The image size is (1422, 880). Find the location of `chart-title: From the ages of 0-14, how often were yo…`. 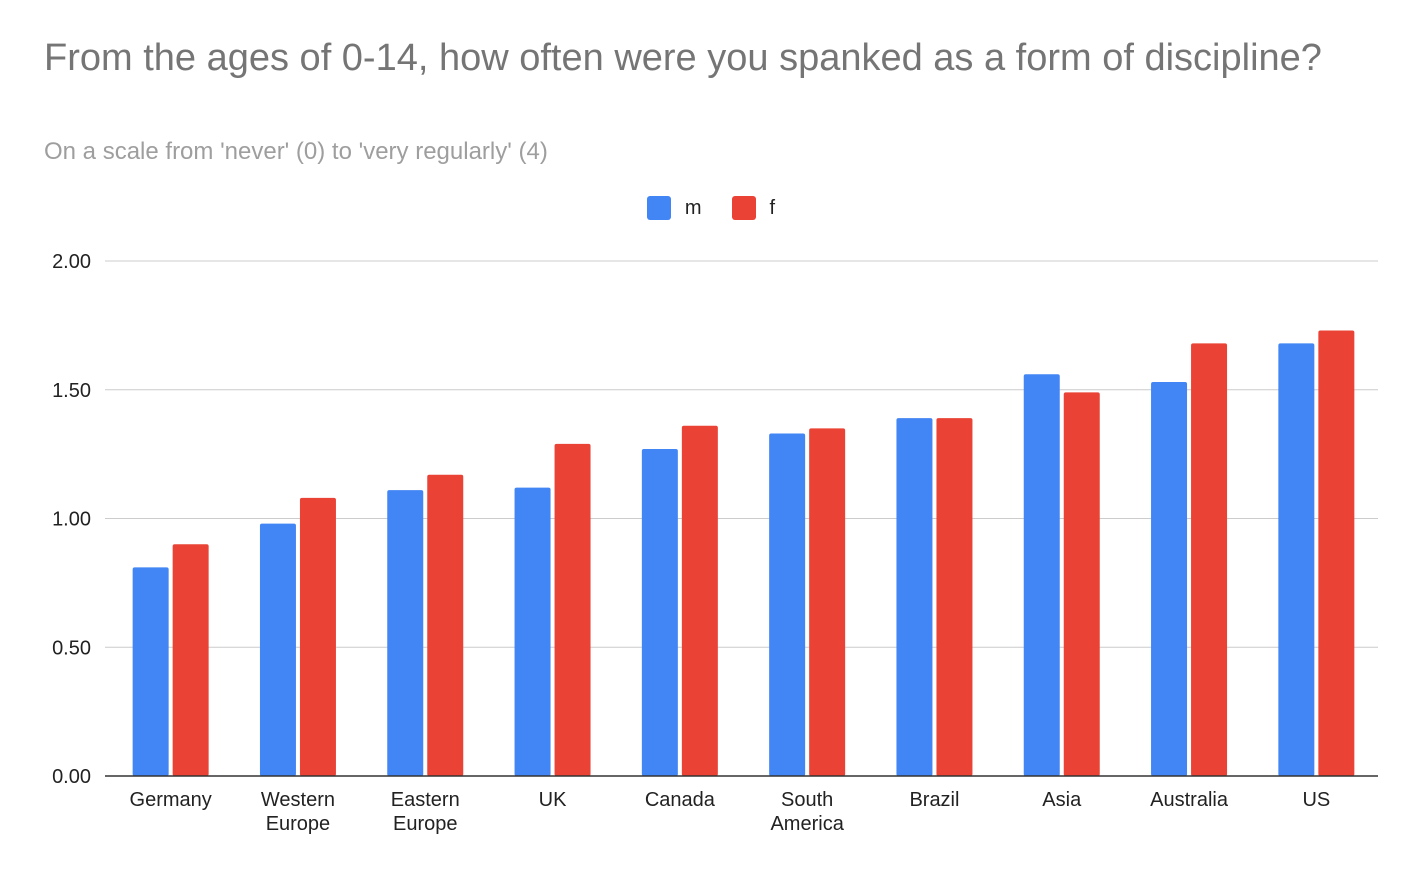

chart-title: From the ages of 0-14, how often were yo… is located at coordinates (683, 58).